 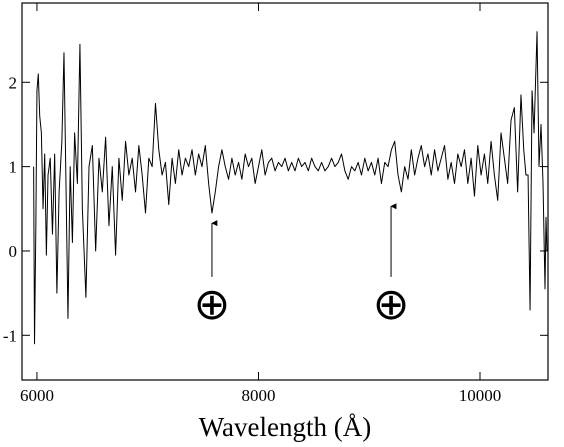 What do you see at coordinates (37, 395) in the screenshot?
I see `x-tick-label: 6000` at bounding box center [37, 395].